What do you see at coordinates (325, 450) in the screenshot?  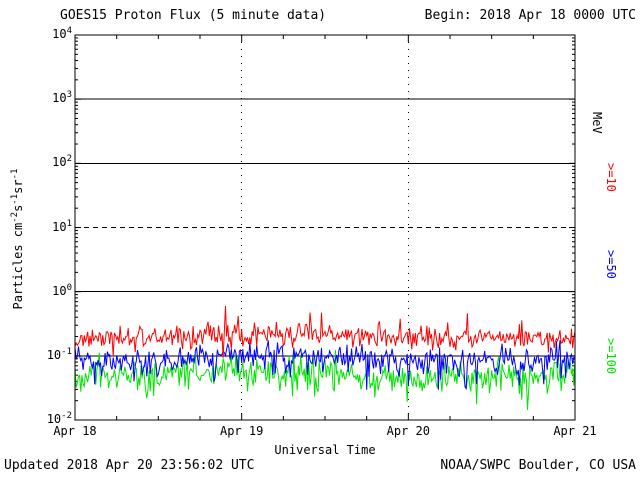 I see `x-axis-label: Universal Time` at bounding box center [325, 450].